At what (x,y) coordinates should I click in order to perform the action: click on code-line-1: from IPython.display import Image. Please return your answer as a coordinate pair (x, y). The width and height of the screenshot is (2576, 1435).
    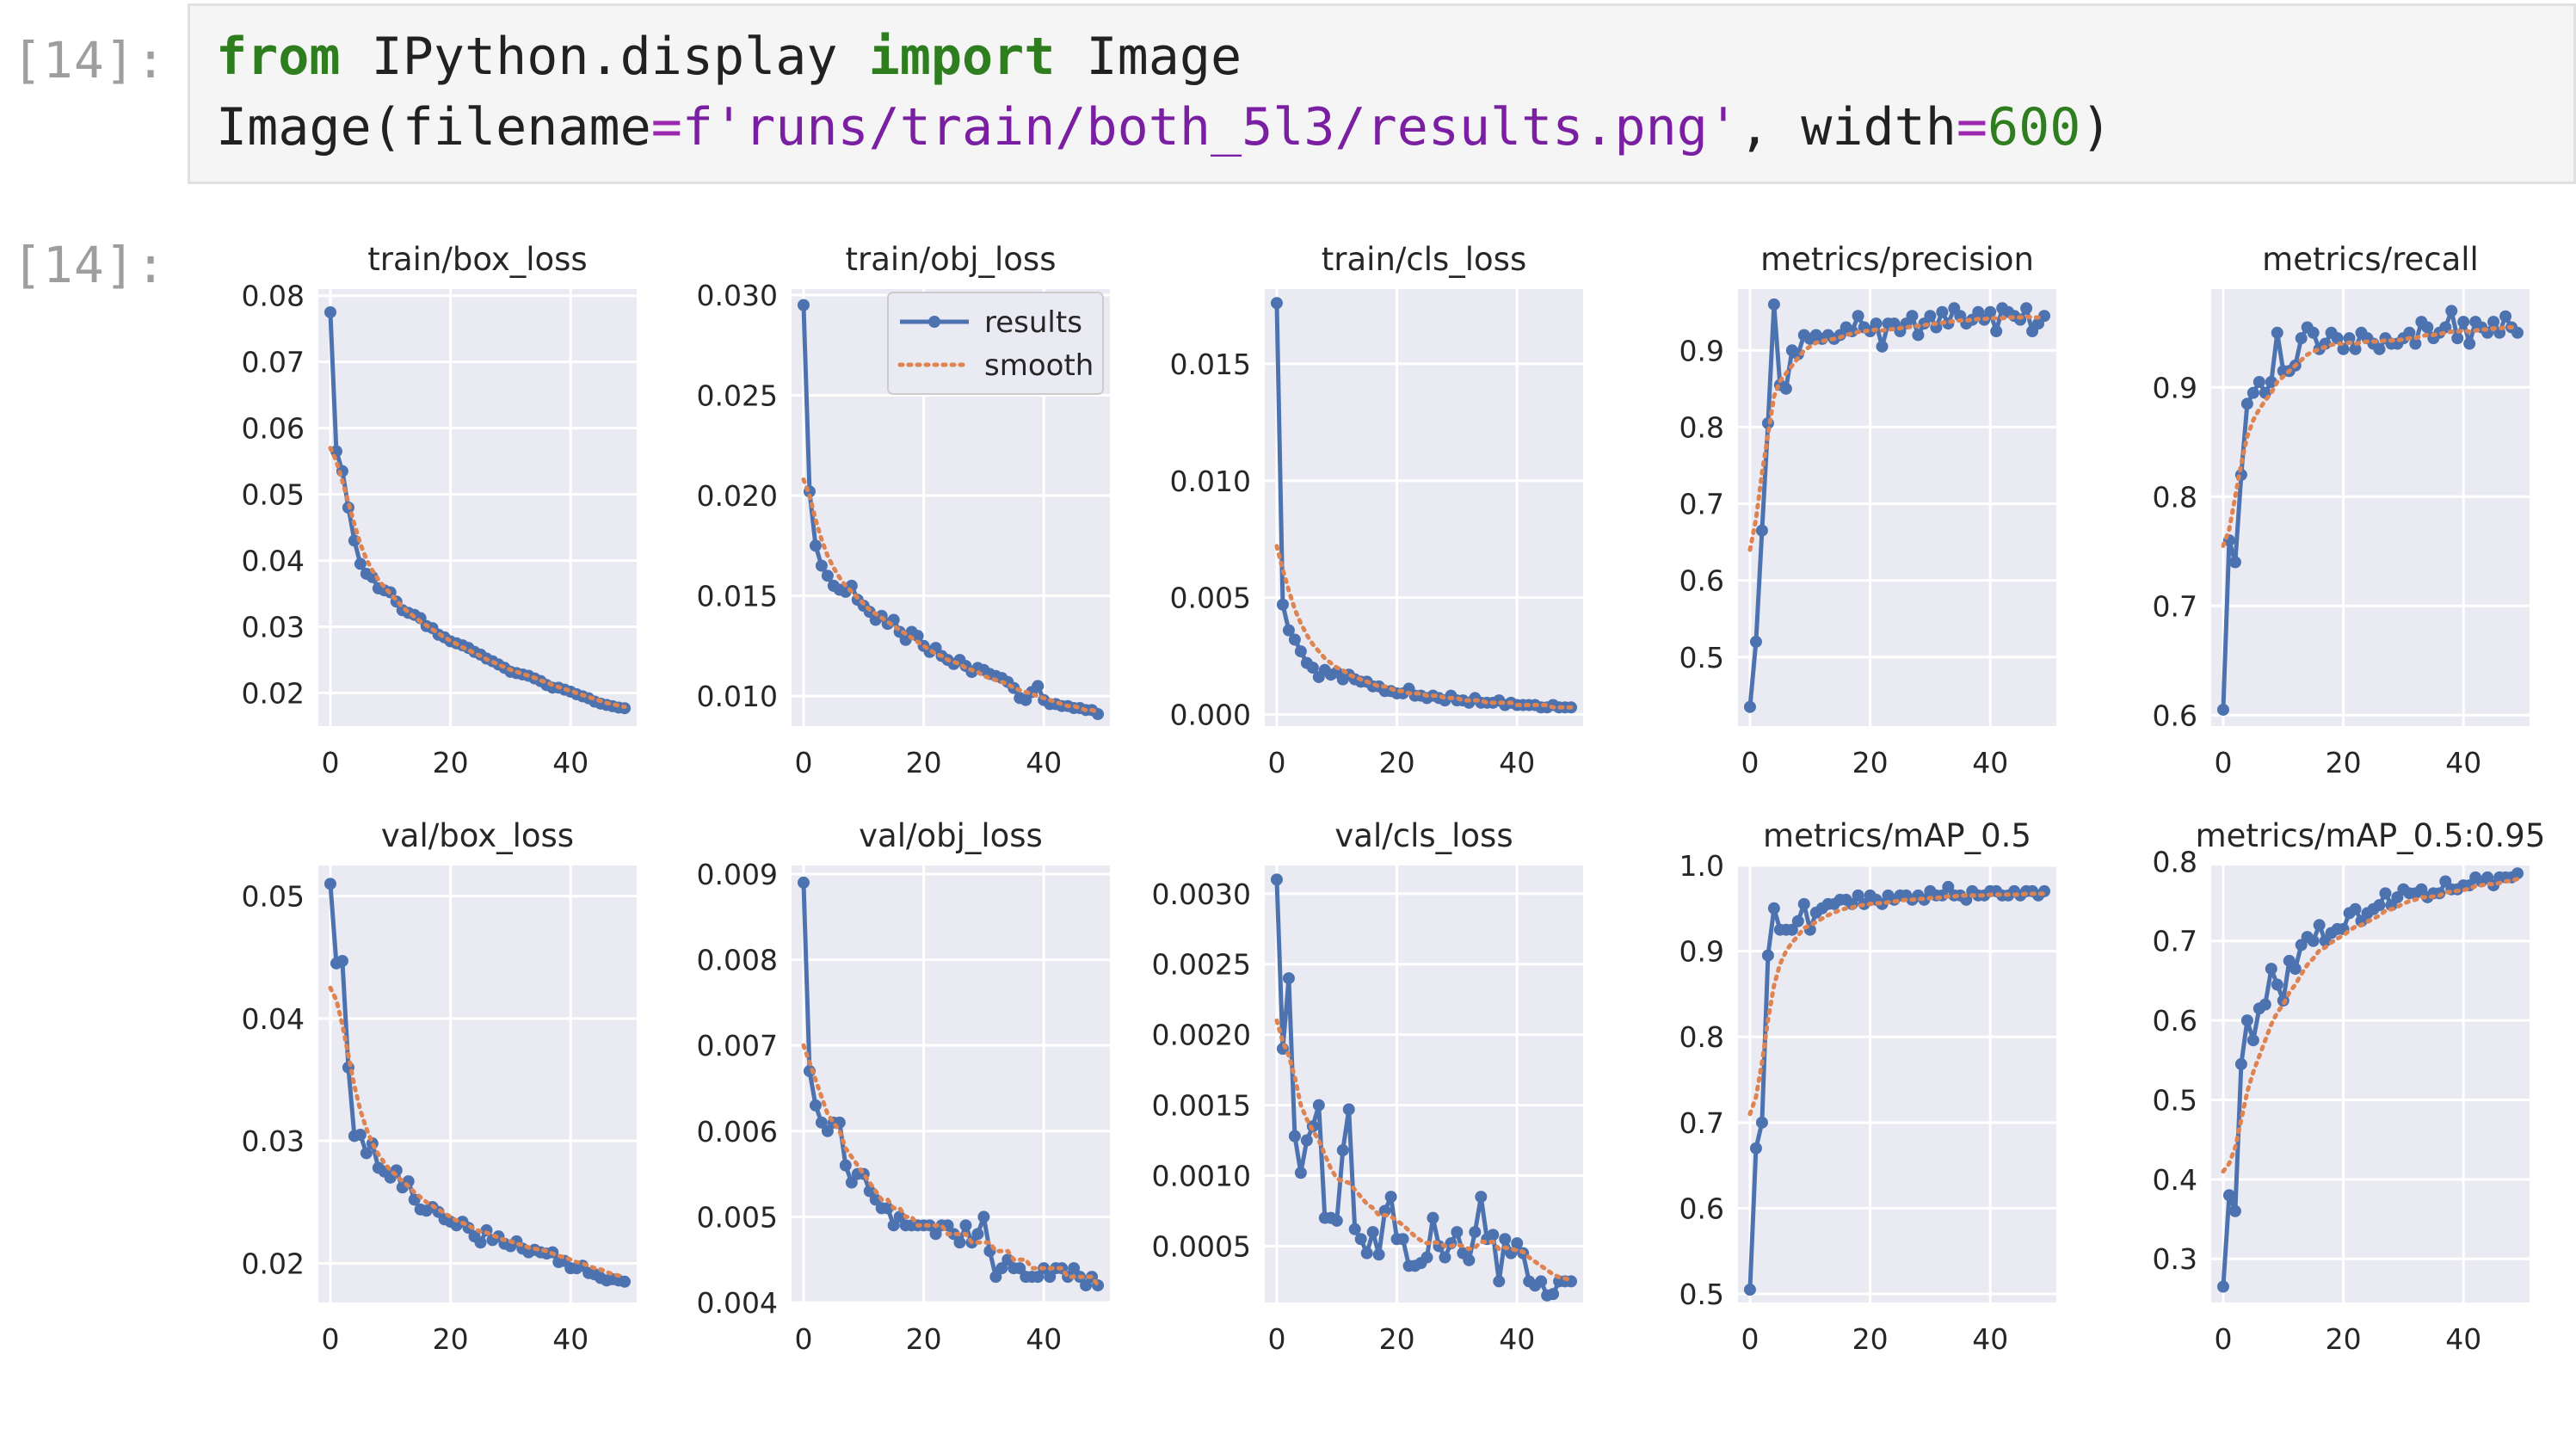
    Looking at the image, I should click on (1395, 57).